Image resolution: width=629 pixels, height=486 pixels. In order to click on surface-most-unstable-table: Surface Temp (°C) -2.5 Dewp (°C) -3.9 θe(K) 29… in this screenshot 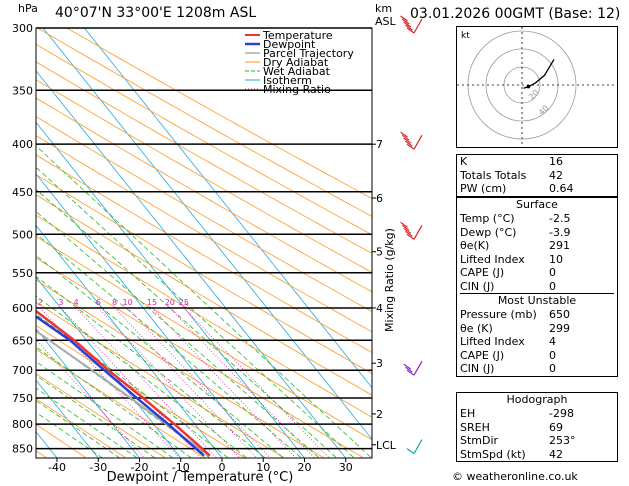, I will do `click(537, 287)`.